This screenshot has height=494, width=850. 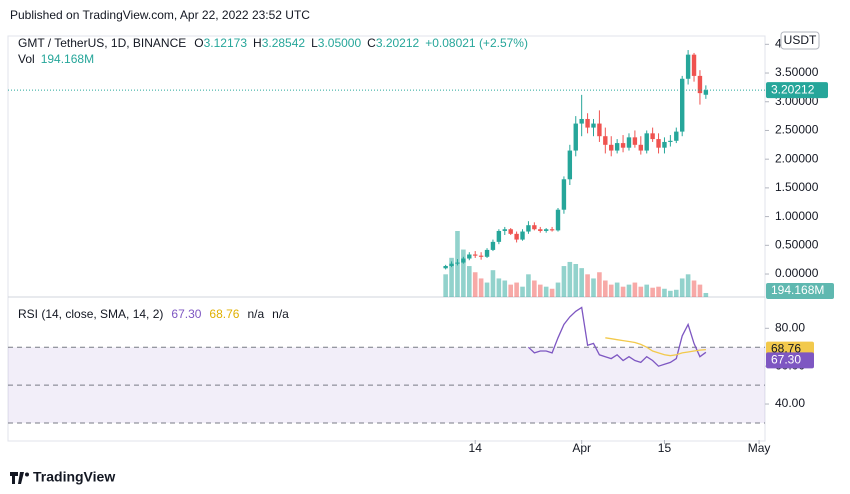 I want to click on rsi-label: 67.30, so click(x=786, y=360).